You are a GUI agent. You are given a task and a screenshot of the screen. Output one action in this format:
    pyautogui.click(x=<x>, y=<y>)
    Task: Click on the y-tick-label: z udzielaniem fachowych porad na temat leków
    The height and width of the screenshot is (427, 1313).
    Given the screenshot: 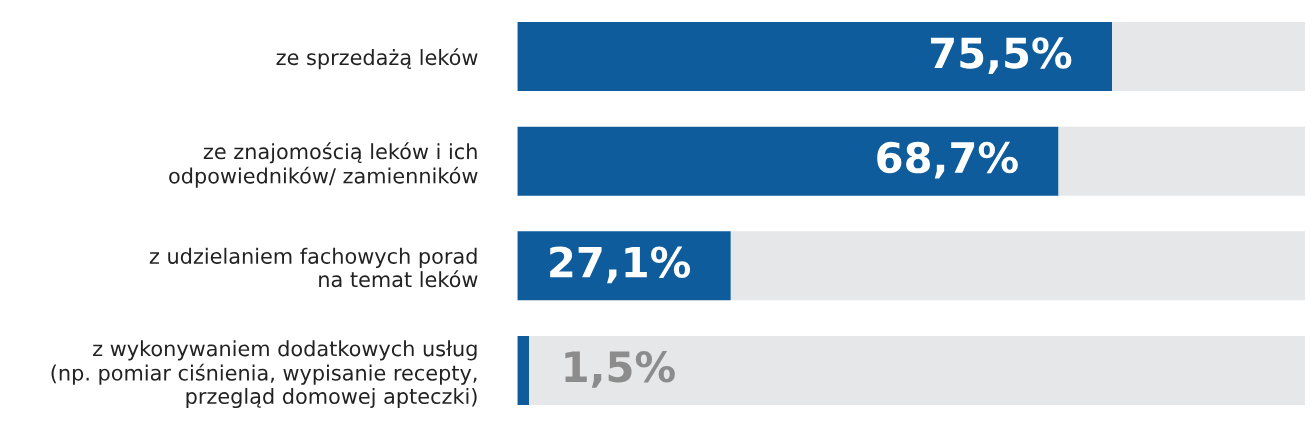 What is the action you would take?
    pyautogui.click(x=313, y=267)
    